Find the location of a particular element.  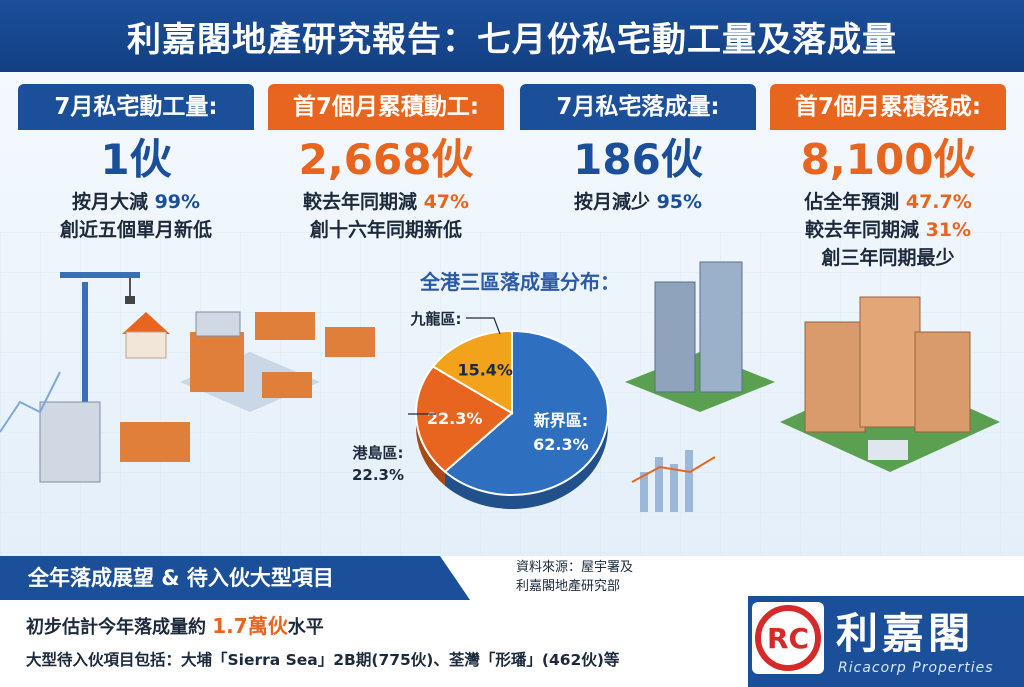

stat-card-line: 按月減少 95% is located at coordinates (638, 202).